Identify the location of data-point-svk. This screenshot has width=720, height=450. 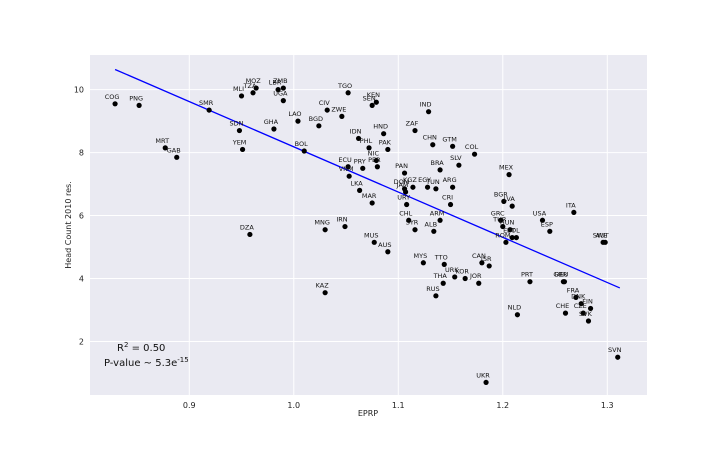
(588, 321).